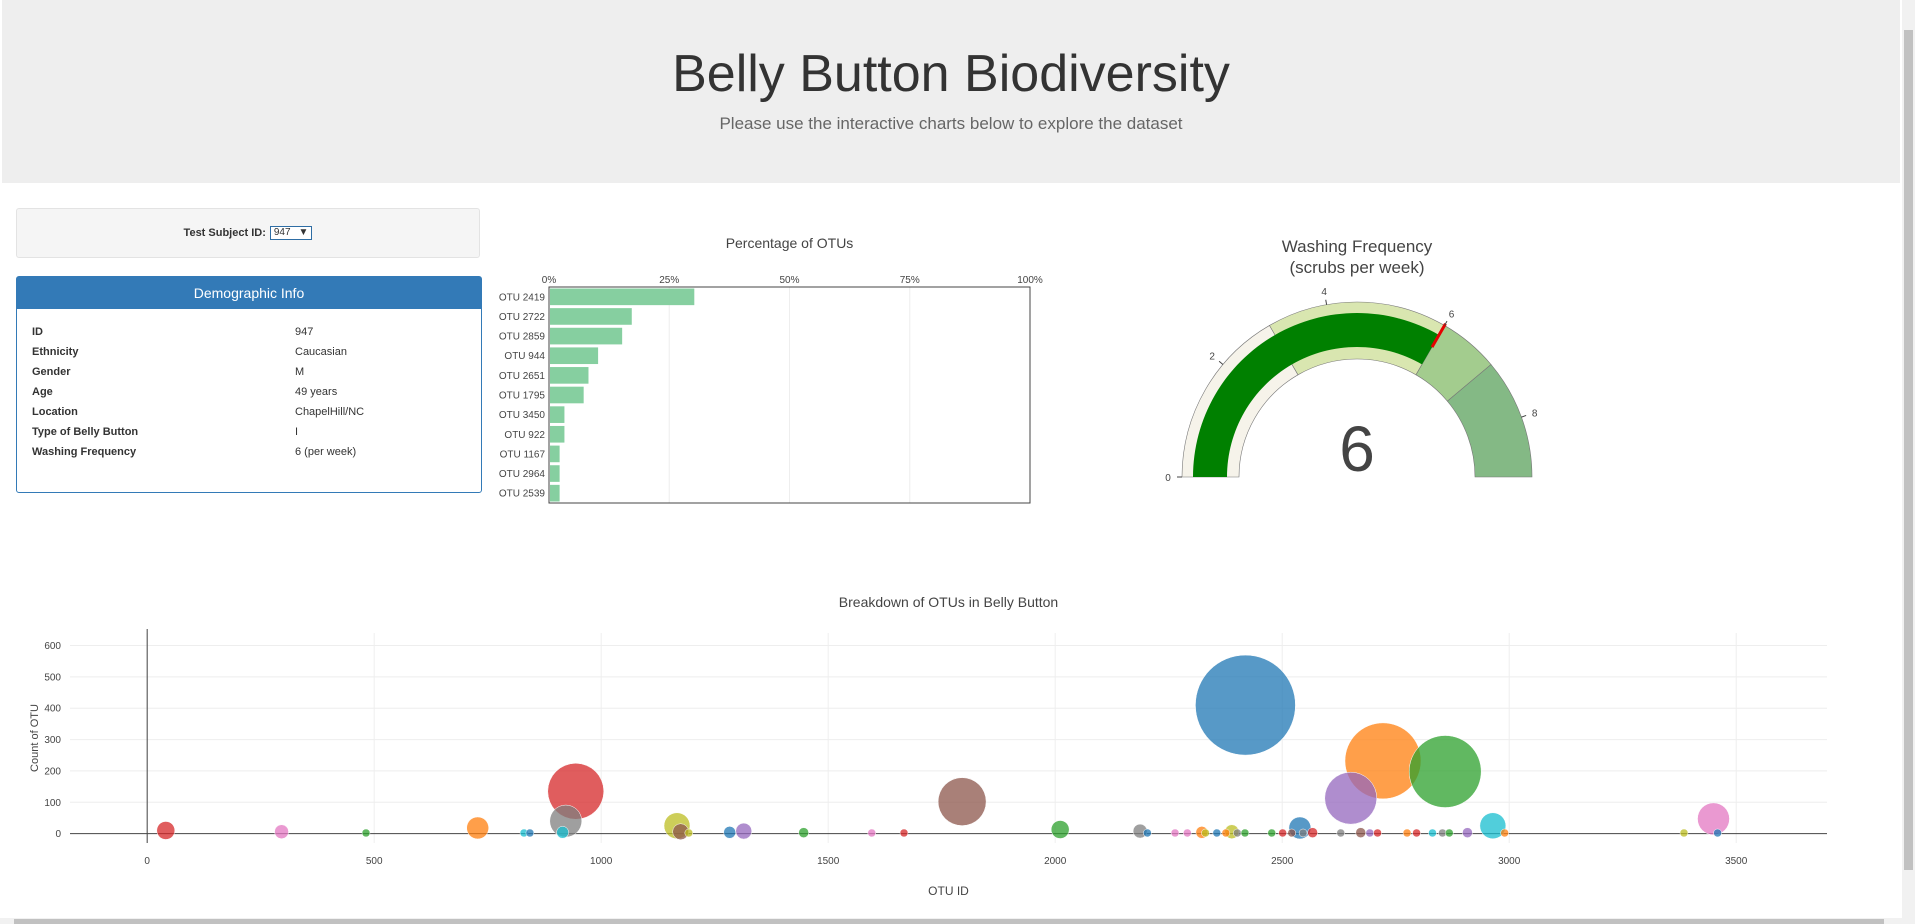 This screenshot has height=924, width=1915. I want to click on demographic-row: Washing Frequency 6 (per week), so click(249, 452).